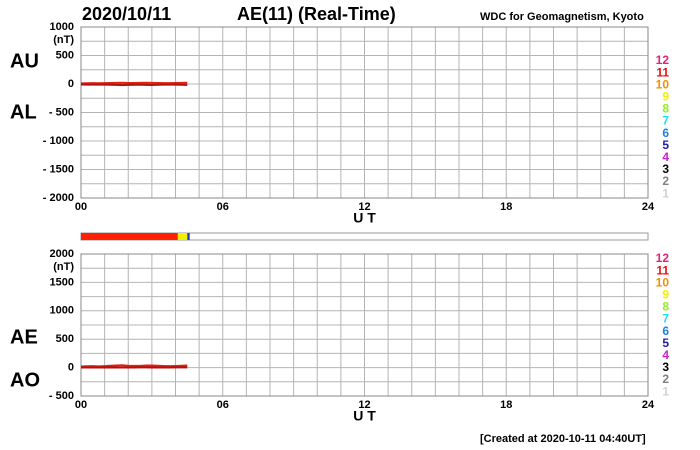 The height and width of the screenshot is (450, 700). What do you see at coordinates (58, 141) in the screenshot?
I see `y-tick-label: - 1000` at bounding box center [58, 141].